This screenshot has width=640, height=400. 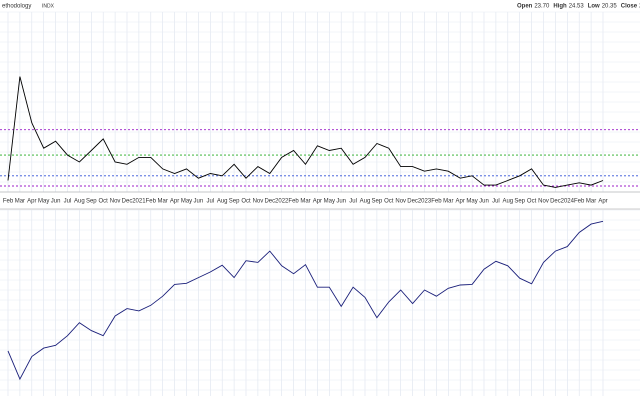 What do you see at coordinates (542, 7) in the screenshot?
I see `ohlc-value: 23.70` at bounding box center [542, 7].